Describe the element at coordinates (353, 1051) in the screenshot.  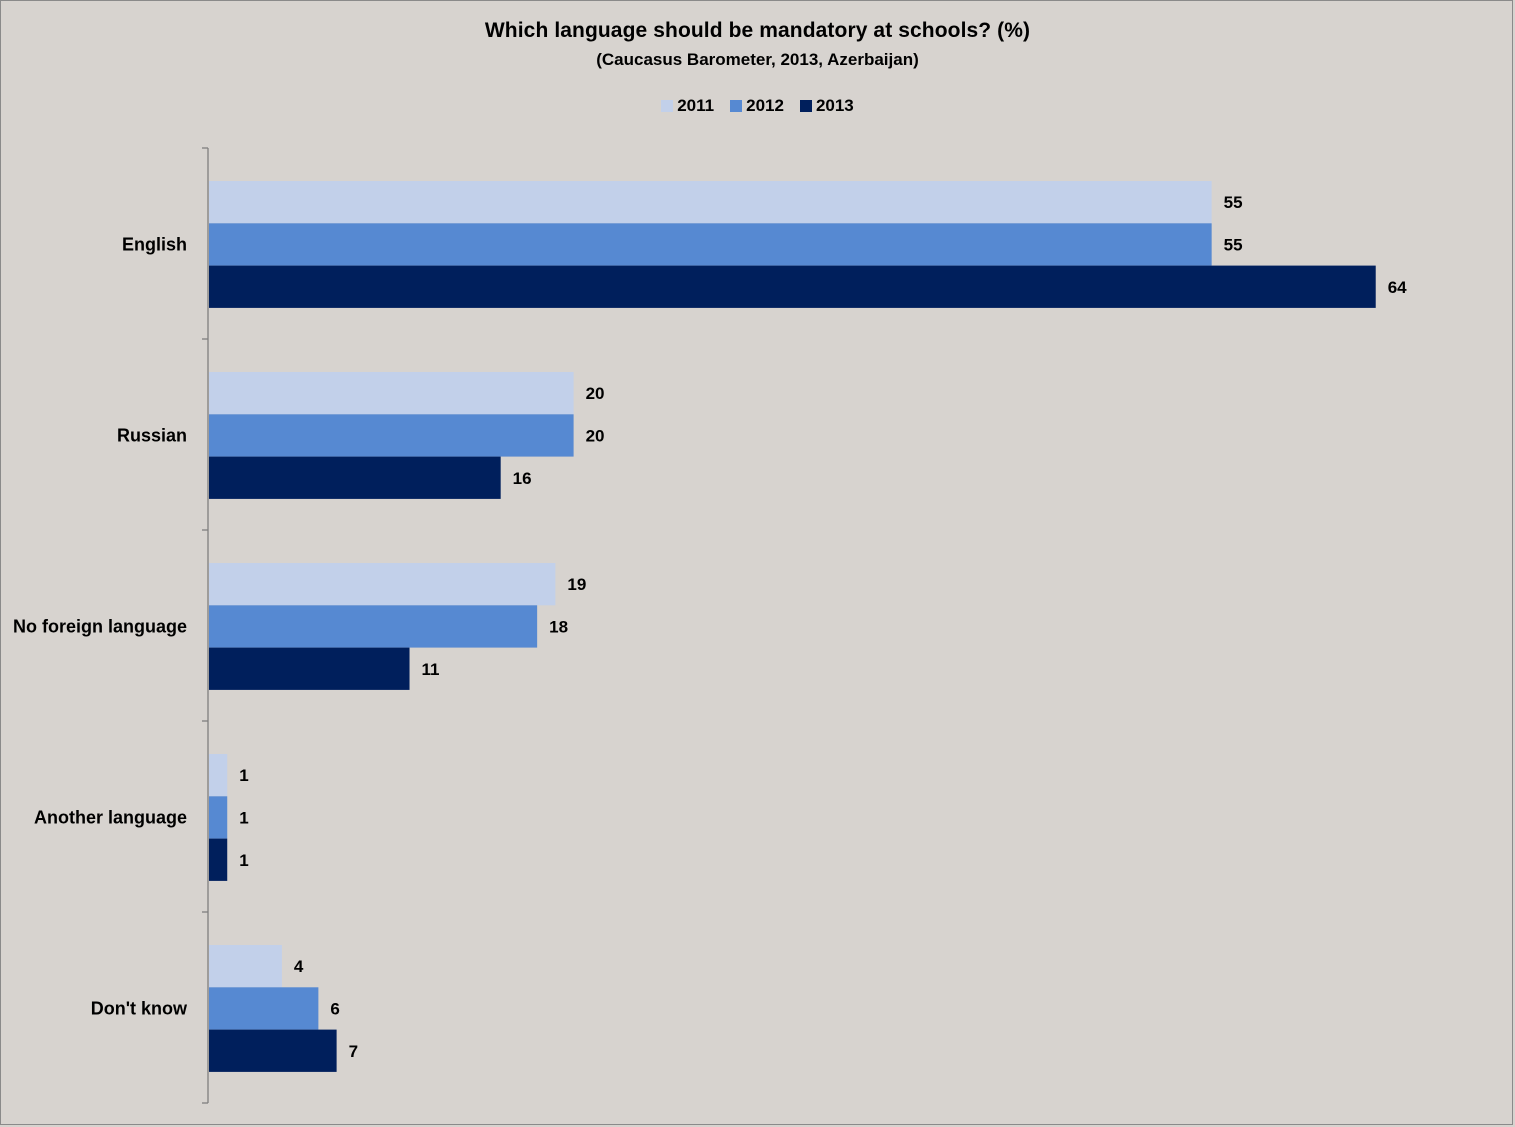
I see `data-label: 7` at that location.